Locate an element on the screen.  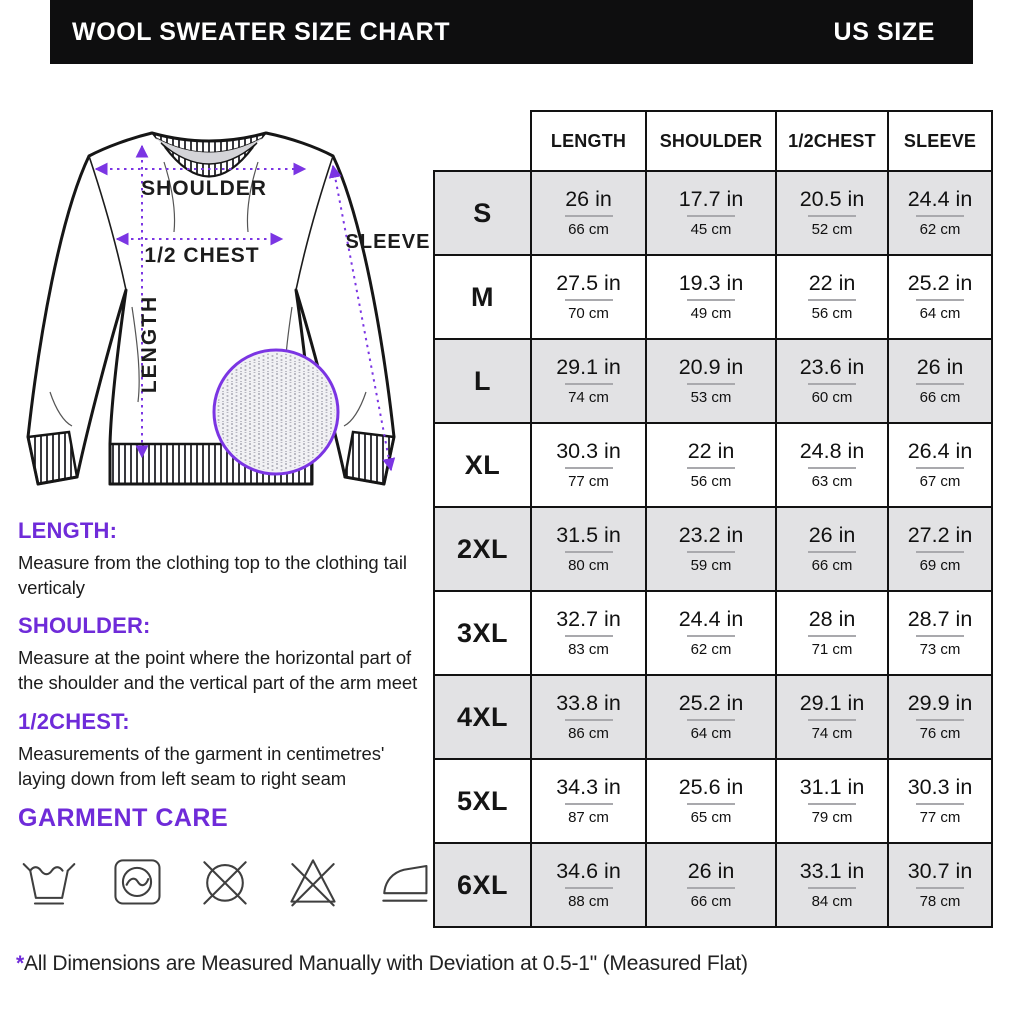
care-icons-row is located at coordinates (223, 883).